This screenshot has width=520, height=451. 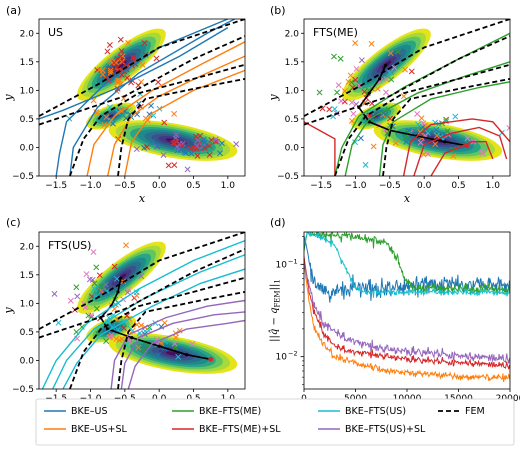 I want to click on y-axis-label-sub: FEM, so click(x=278, y=298).